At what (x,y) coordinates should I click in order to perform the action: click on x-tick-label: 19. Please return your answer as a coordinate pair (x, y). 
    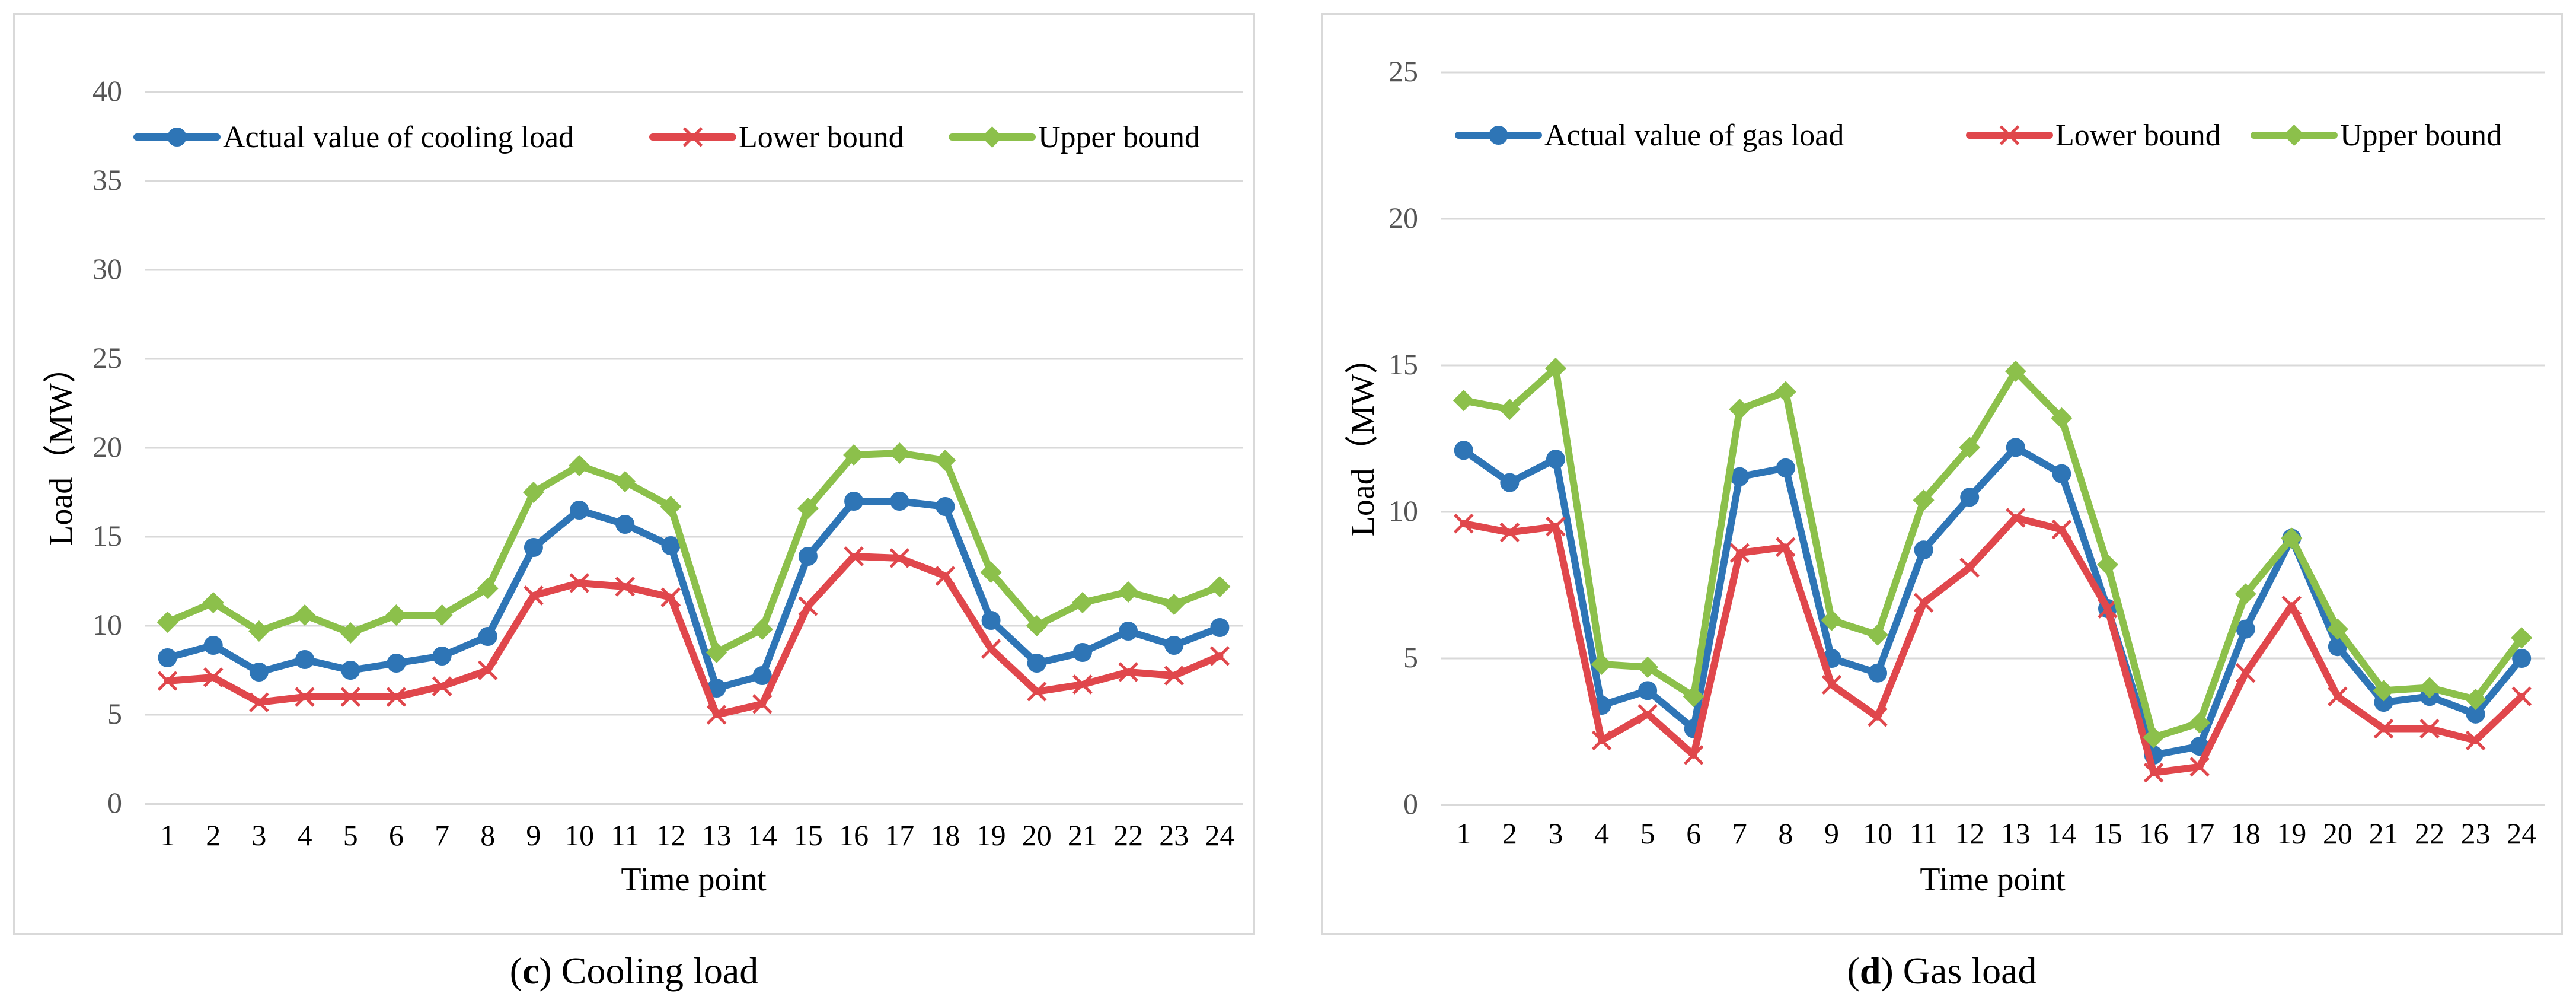
    Looking at the image, I should click on (2291, 833).